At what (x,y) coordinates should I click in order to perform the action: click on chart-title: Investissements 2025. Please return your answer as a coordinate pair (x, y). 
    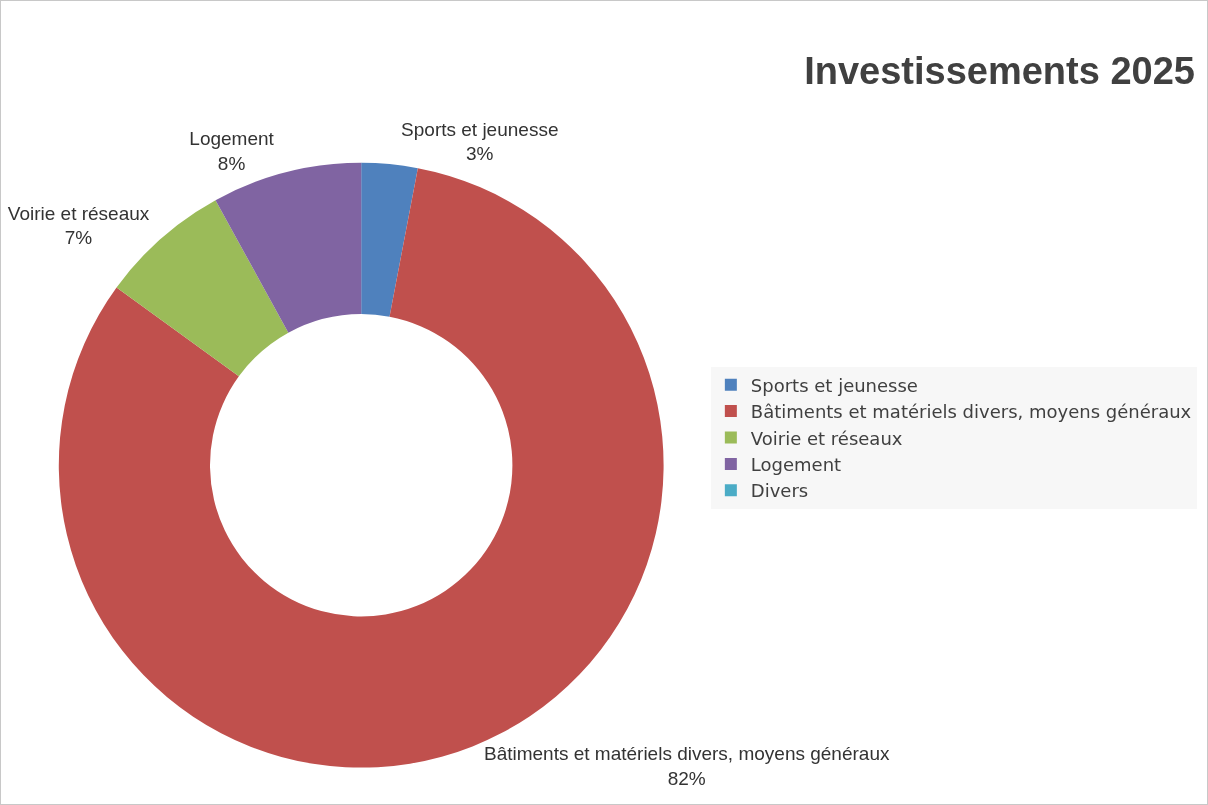
    Looking at the image, I should click on (999, 70).